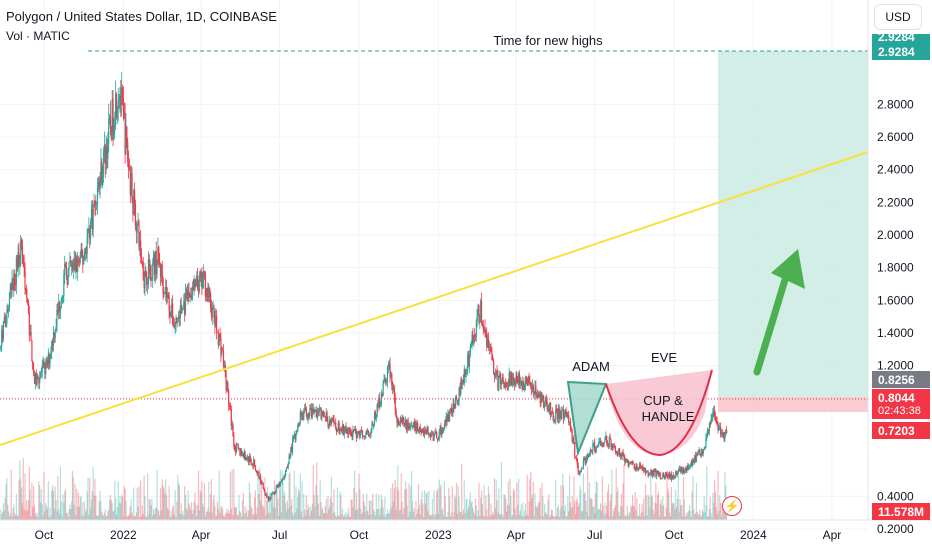 The image size is (932, 550). What do you see at coordinates (732, 506) in the screenshot?
I see `lightning-icon: ⚡` at bounding box center [732, 506].